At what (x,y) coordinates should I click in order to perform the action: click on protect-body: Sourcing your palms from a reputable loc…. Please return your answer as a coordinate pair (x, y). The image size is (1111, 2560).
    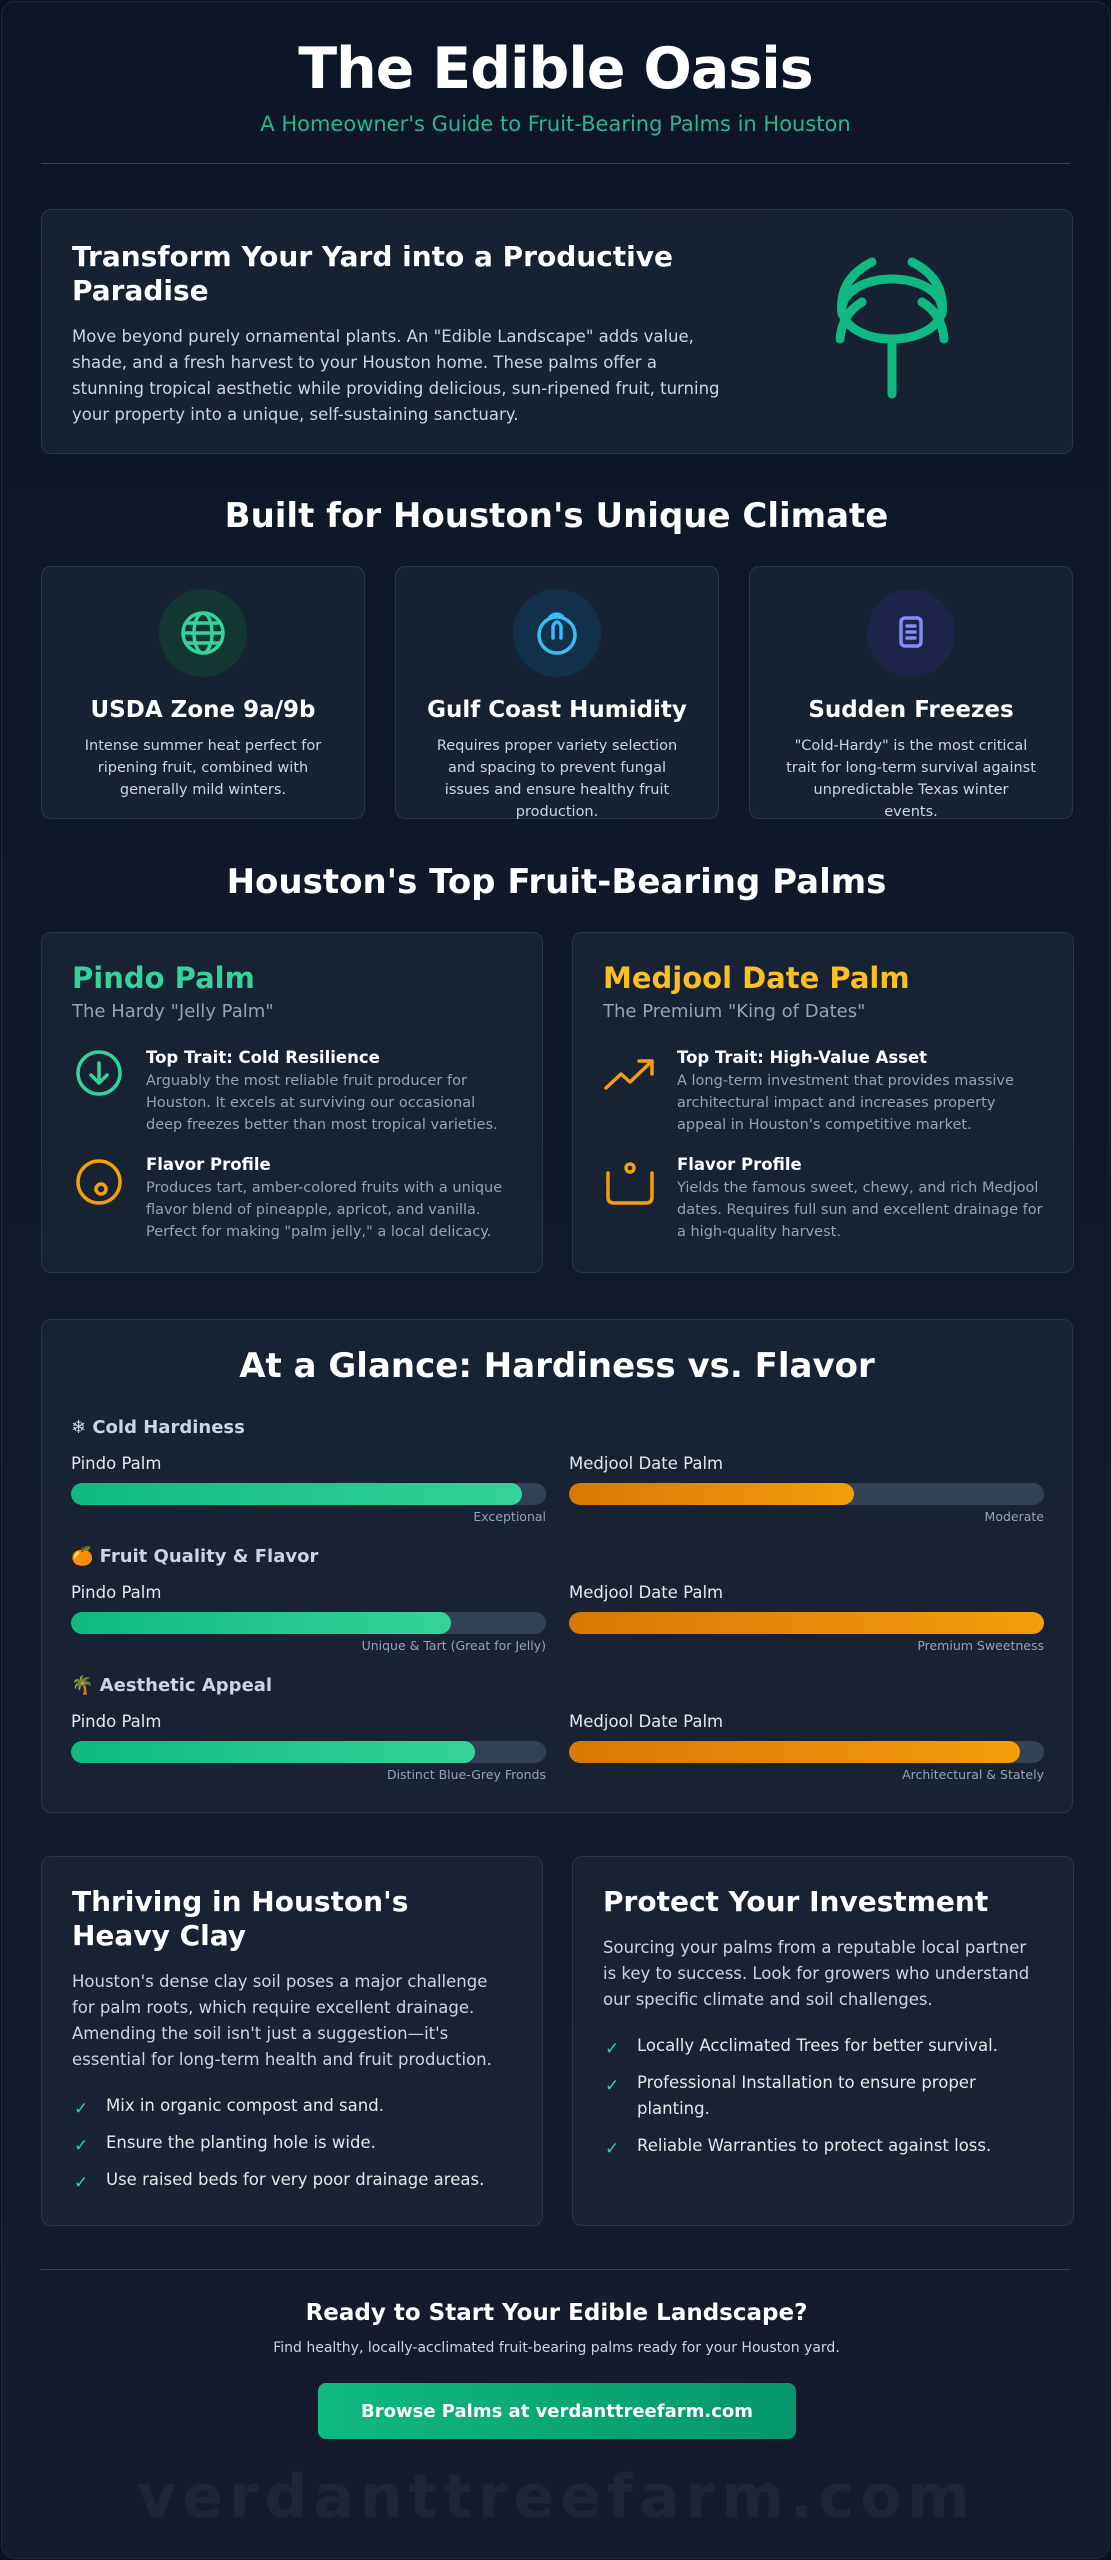
    Looking at the image, I should click on (816, 1973).